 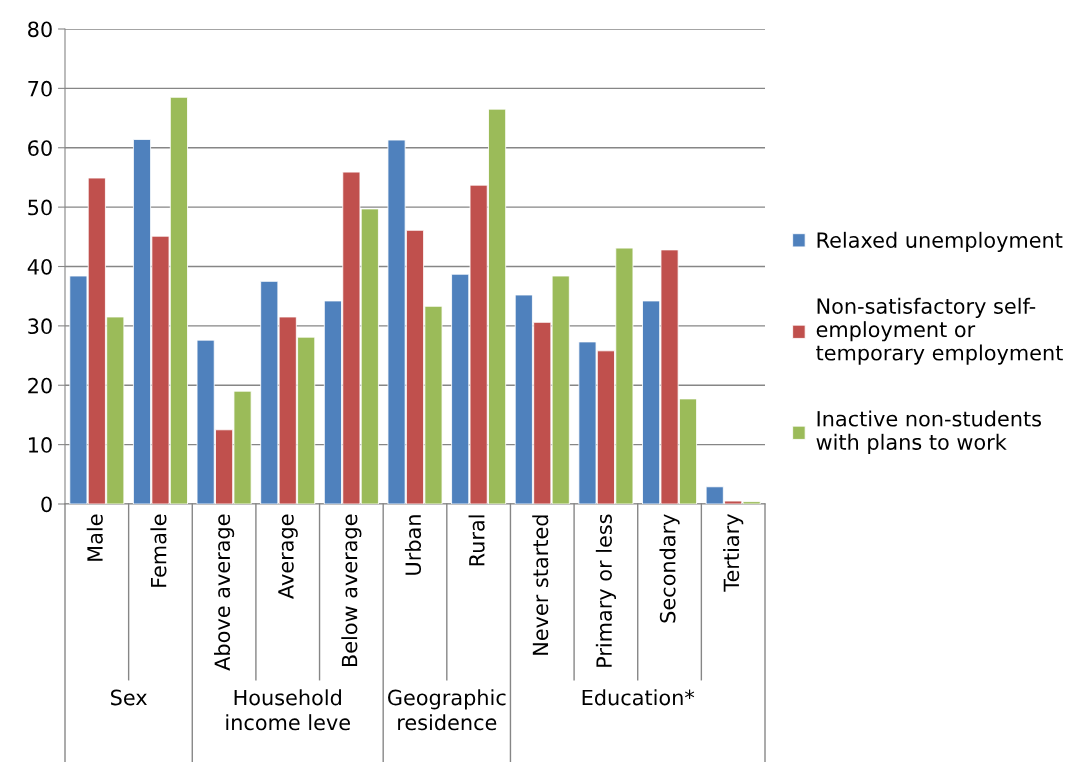 What do you see at coordinates (940, 241) in the screenshot?
I see `legend-label: Relaxed unemployment` at bounding box center [940, 241].